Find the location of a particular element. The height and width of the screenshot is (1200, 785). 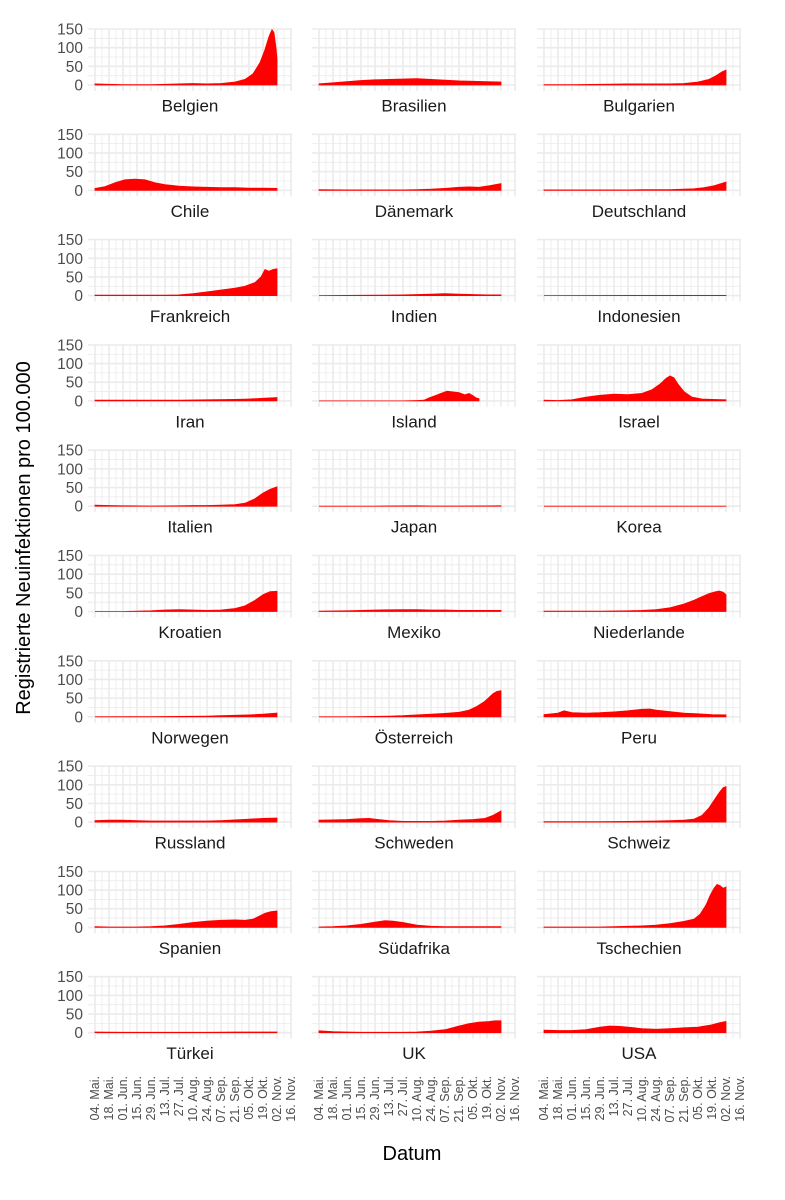

facet-label: USA is located at coordinates (640, 1053).